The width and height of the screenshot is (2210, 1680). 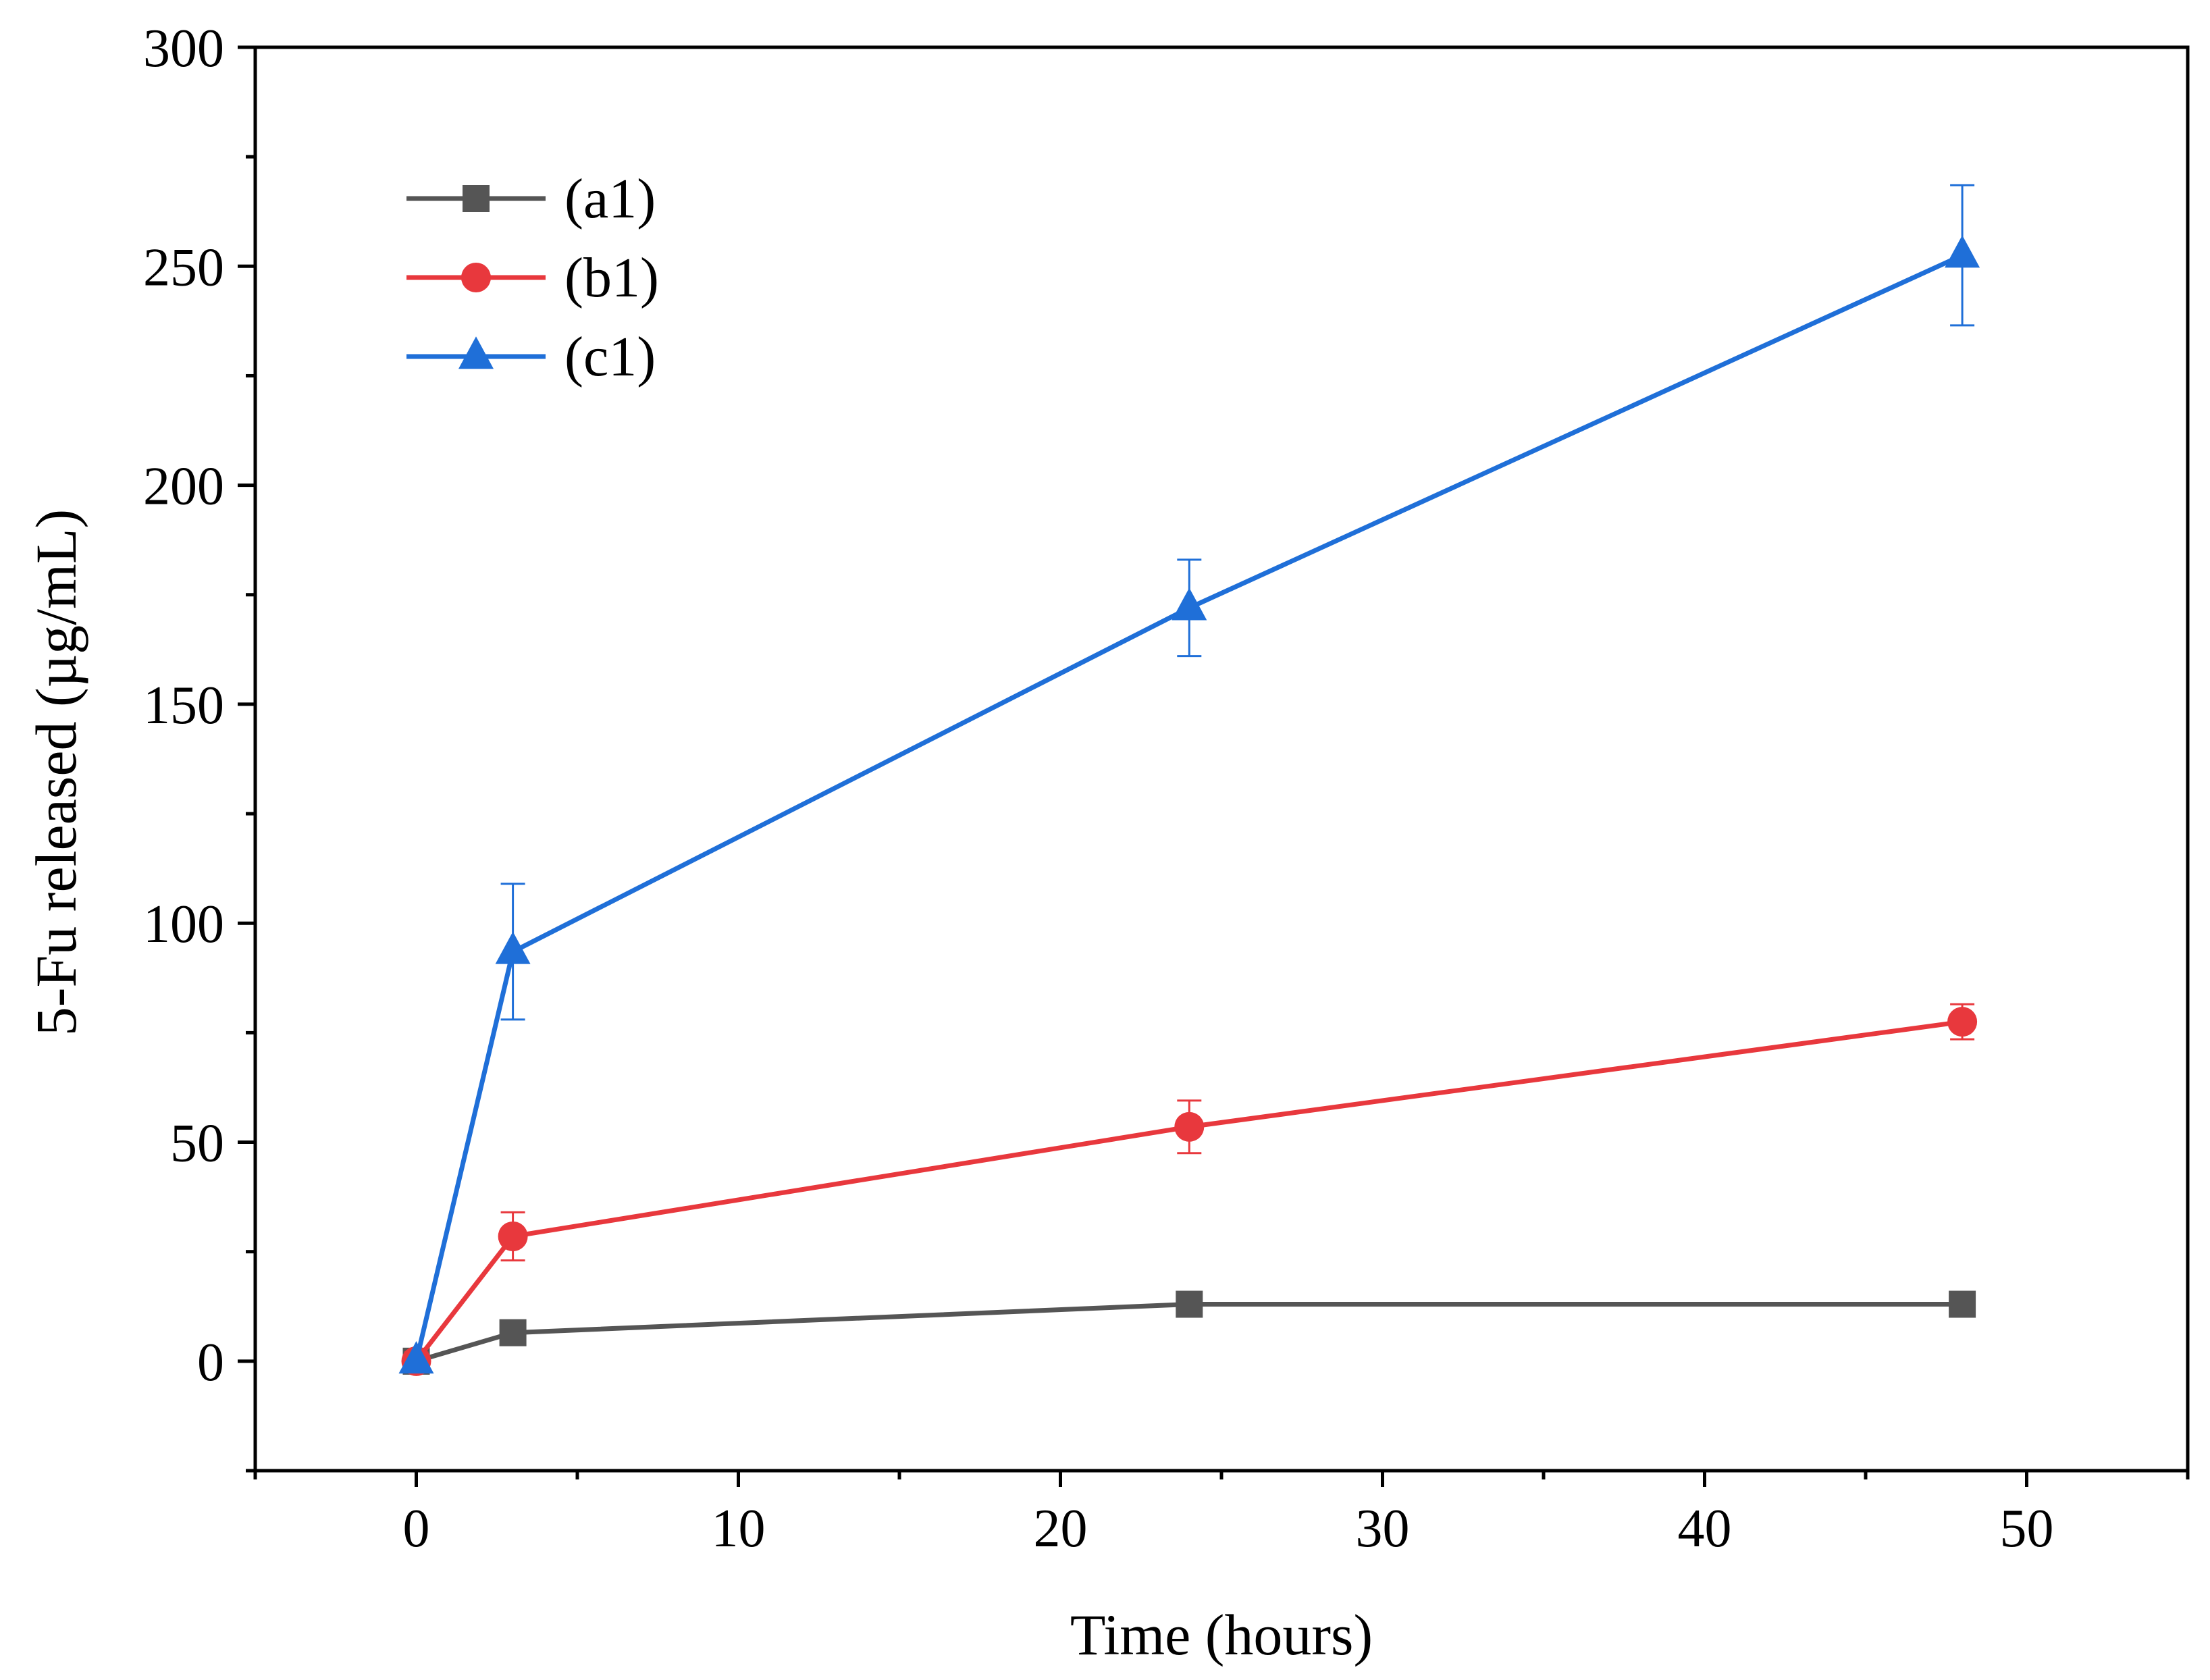 I want to click on legend: (a1) (b1) (c1), so click(x=532, y=277).